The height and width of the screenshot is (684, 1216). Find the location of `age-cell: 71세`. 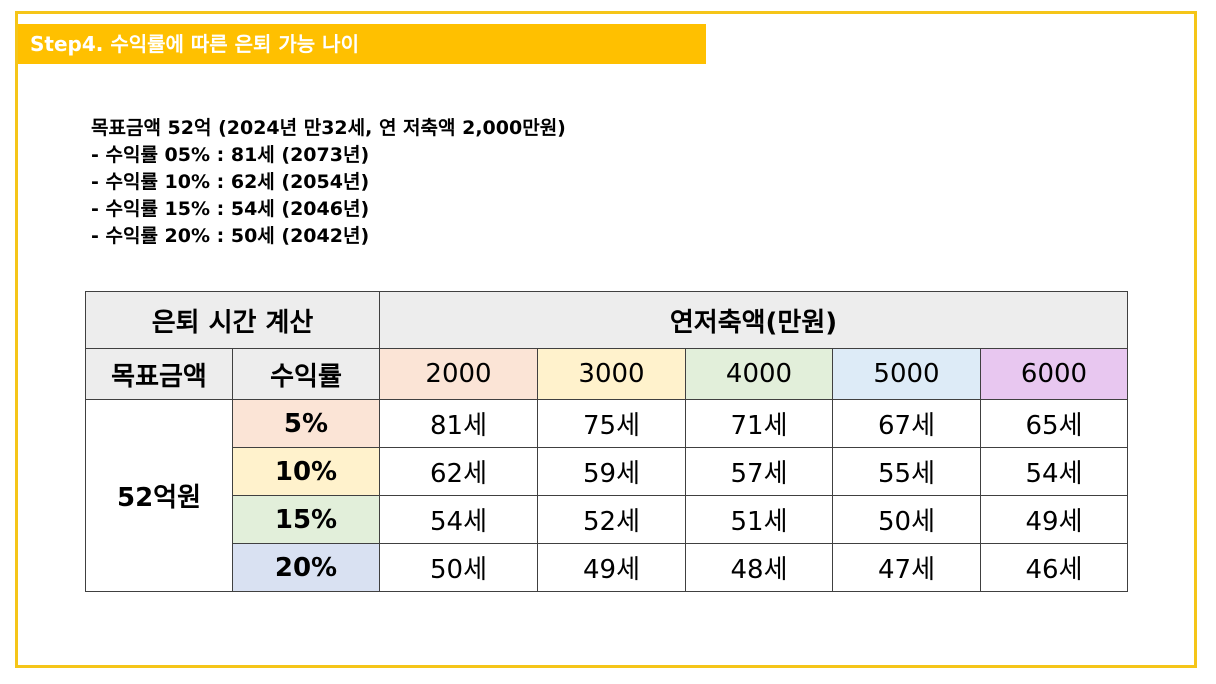

age-cell: 71세 is located at coordinates (759, 423).